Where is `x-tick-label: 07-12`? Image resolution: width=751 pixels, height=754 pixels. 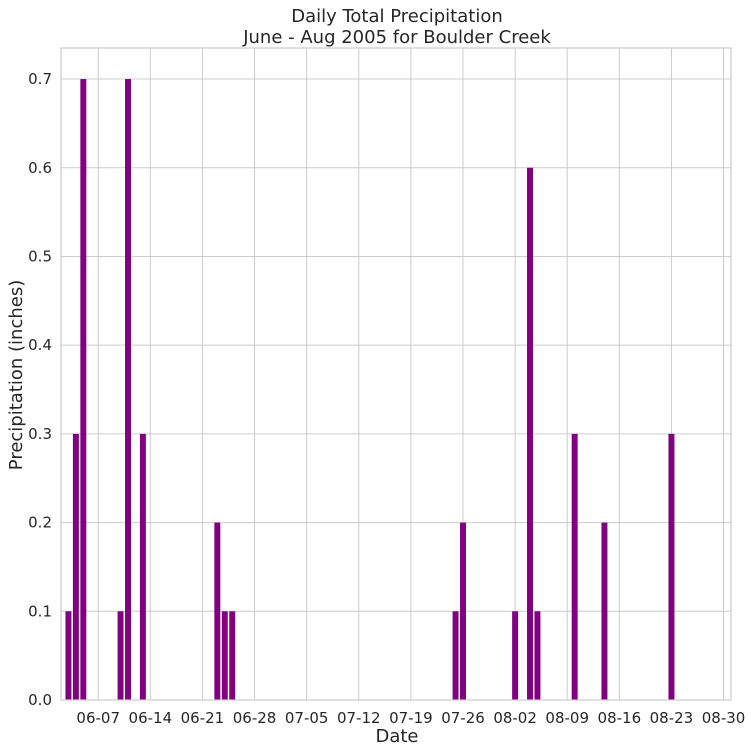
x-tick-label: 07-12 is located at coordinates (359, 718).